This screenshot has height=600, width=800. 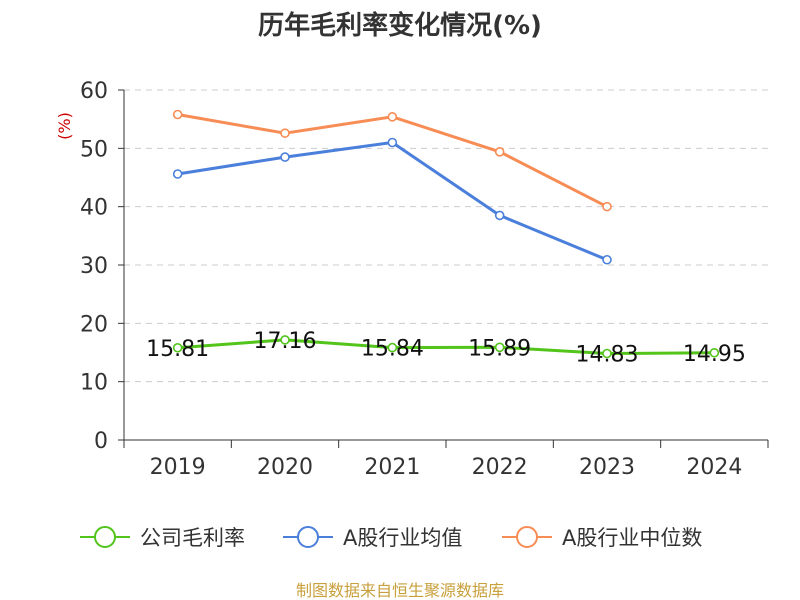 I want to click on data-point-2-2020, so click(x=285, y=133).